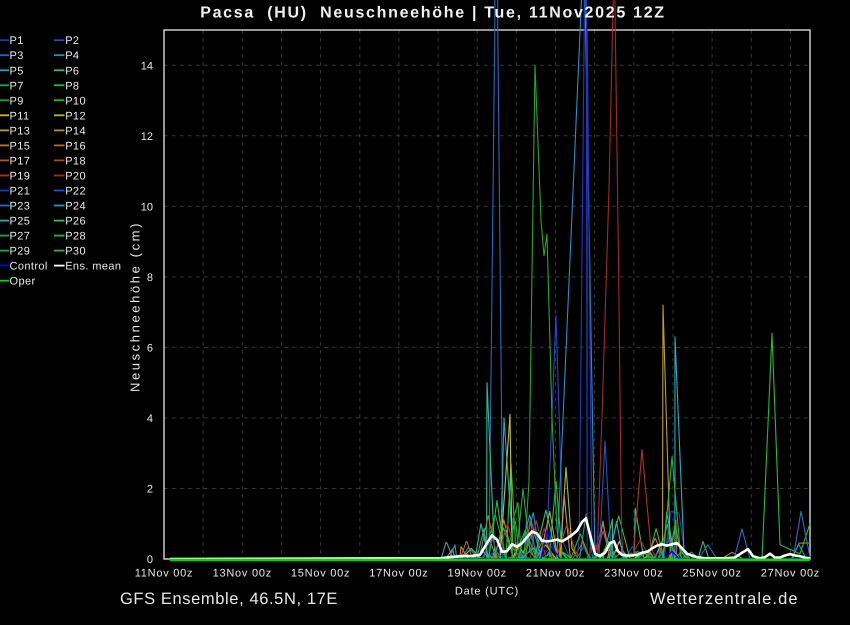 This screenshot has height=625, width=850. Describe the element at coordinates (75, 101) in the screenshot. I see `svg-text: P10` at that location.